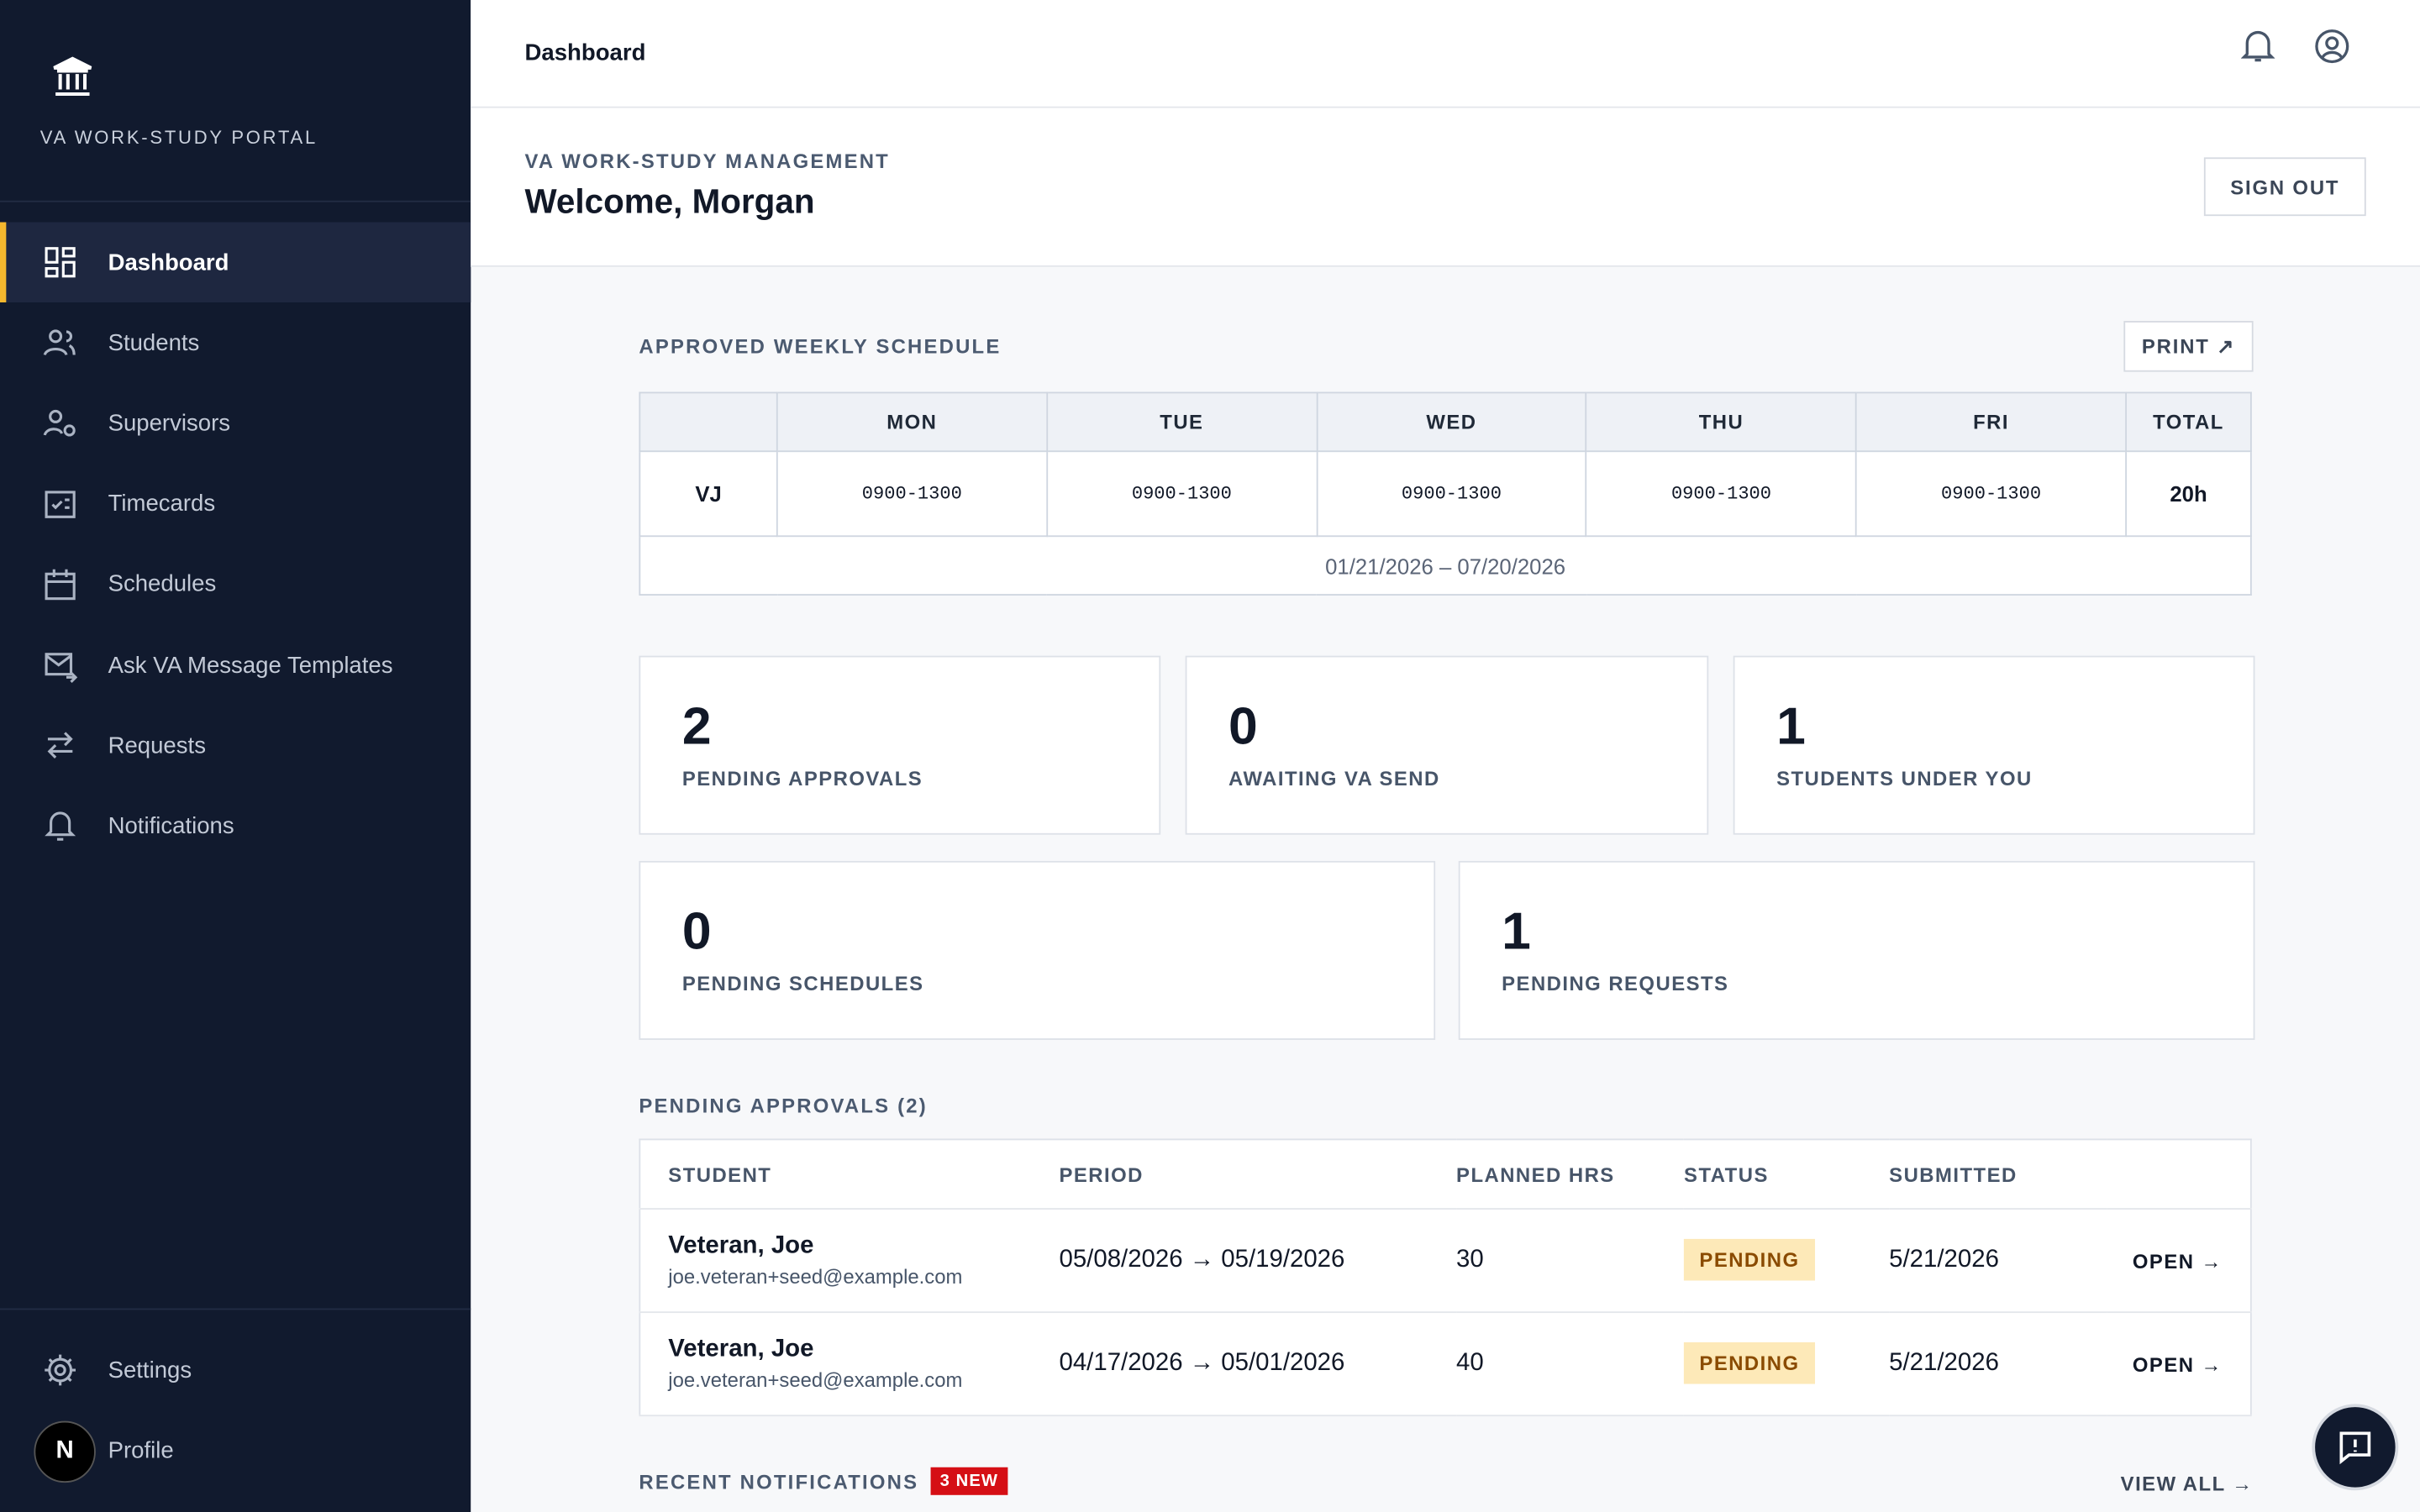 This screenshot has width=2420, height=1512. What do you see at coordinates (708, 422) in the screenshot?
I see `corner-cell` at bounding box center [708, 422].